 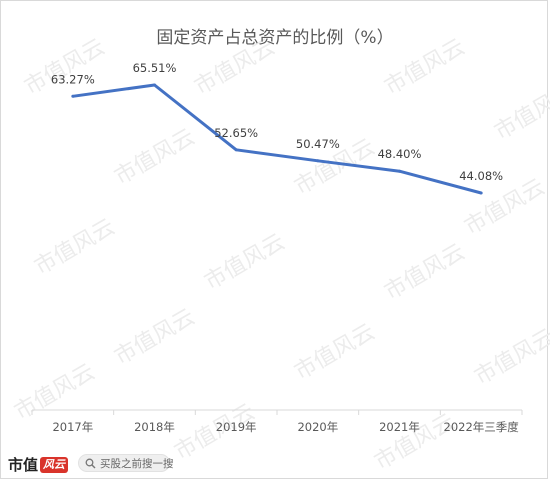 What do you see at coordinates (155, 68) in the screenshot?
I see `data-label: 65.51%` at bounding box center [155, 68].